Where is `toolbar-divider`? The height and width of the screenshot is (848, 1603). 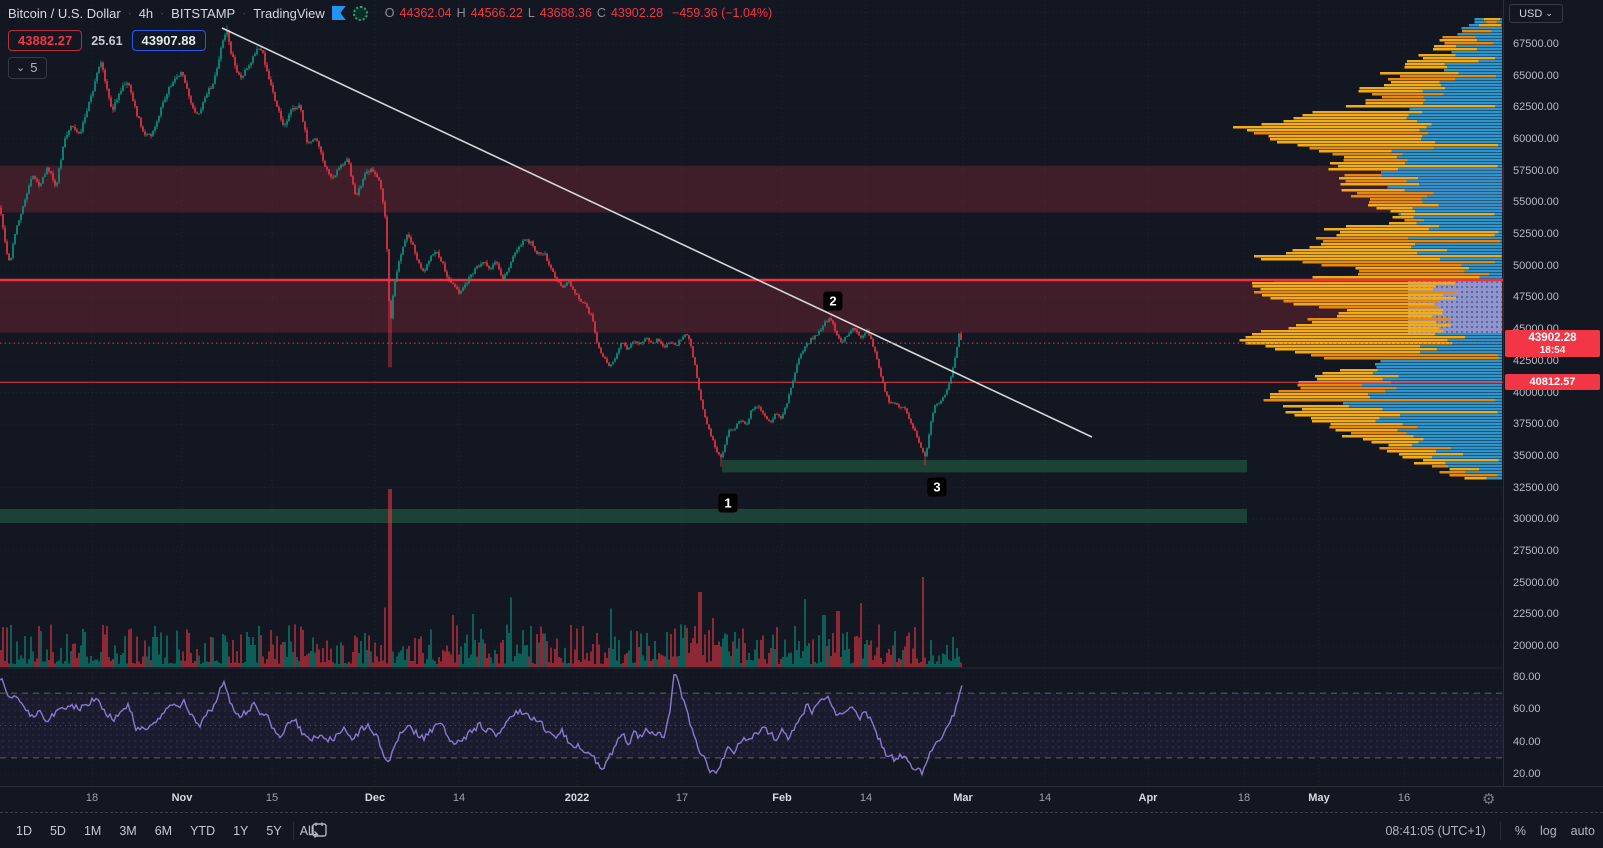
toolbar-divider is located at coordinates (1500, 831).